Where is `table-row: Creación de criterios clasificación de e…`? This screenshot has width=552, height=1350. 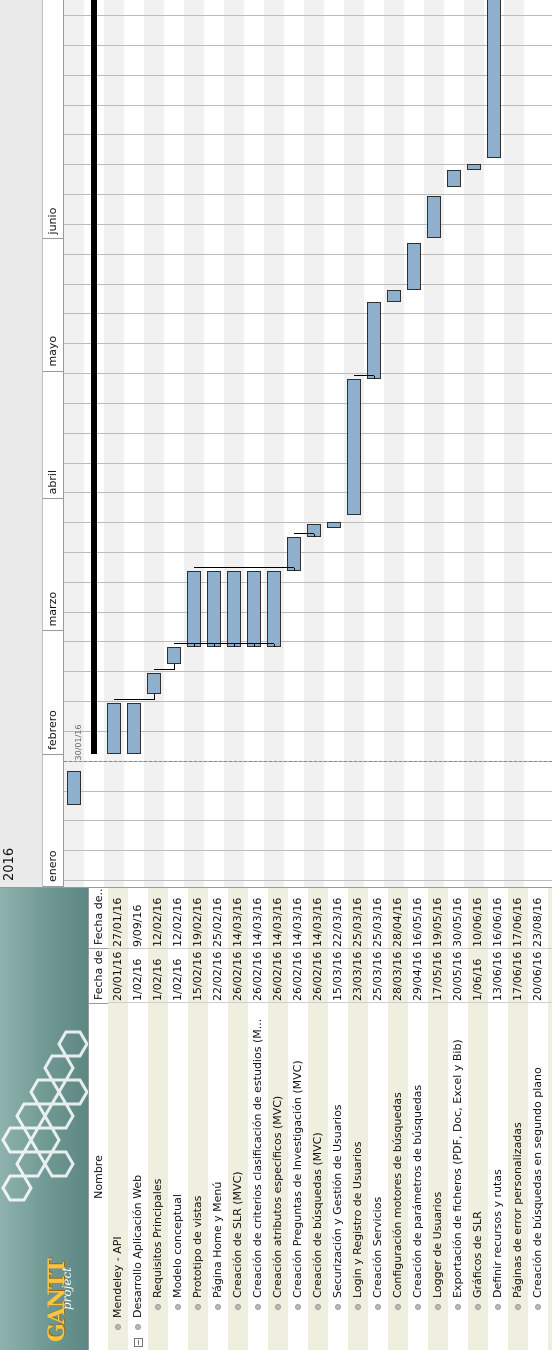 table-row: Creación de criterios clasificación de e… is located at coordinates (258, 1119).